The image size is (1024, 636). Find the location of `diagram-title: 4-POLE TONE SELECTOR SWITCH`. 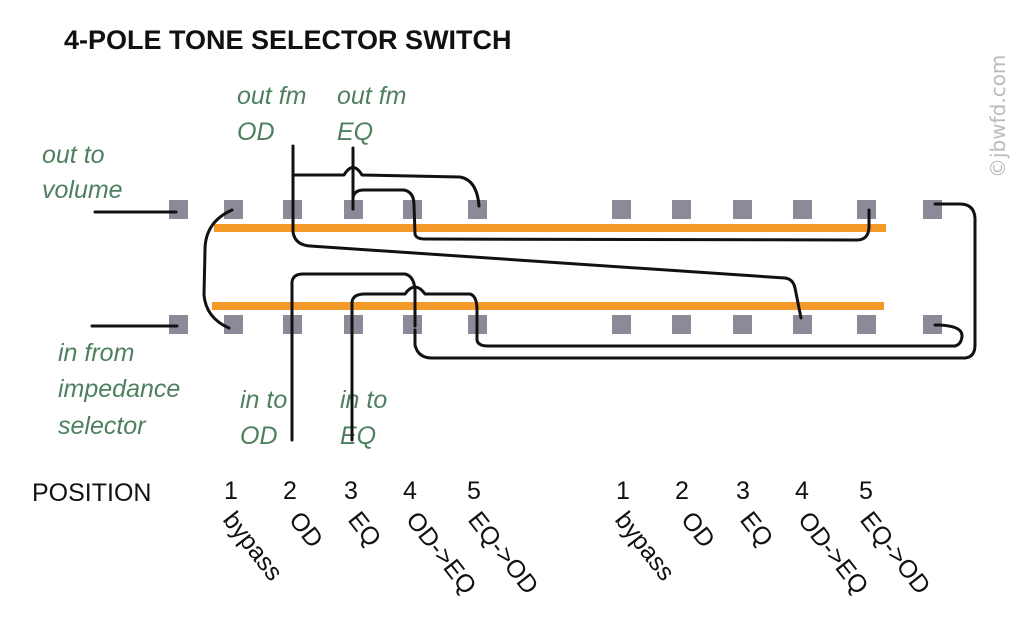

diagram-title: 4-POLE TONE SELECTOR SWITCH is located at coordinates (288, 40).